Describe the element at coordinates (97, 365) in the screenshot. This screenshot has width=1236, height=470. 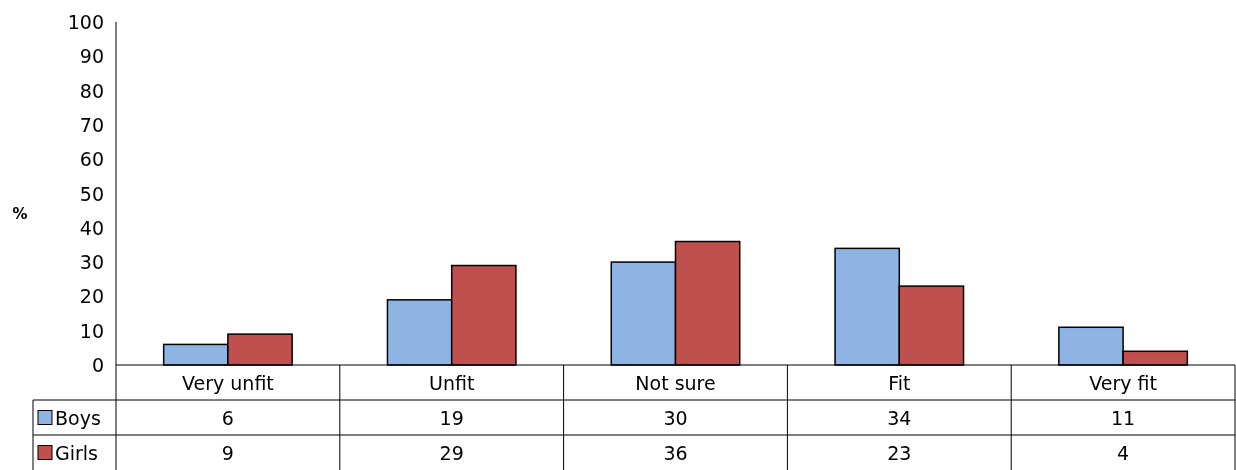
I see `y-tick-label: 0` at that location.